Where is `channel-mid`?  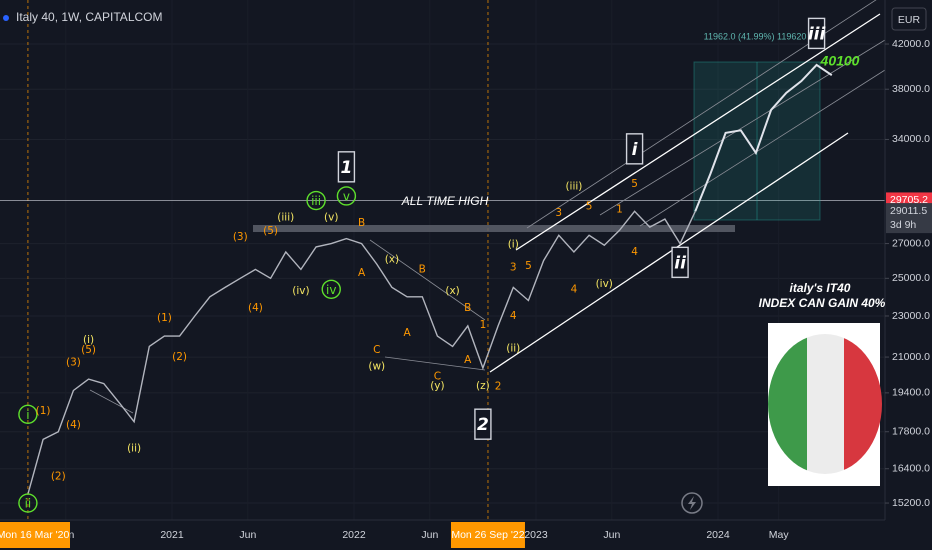
channel-mid is located at coordinates (742, 127).